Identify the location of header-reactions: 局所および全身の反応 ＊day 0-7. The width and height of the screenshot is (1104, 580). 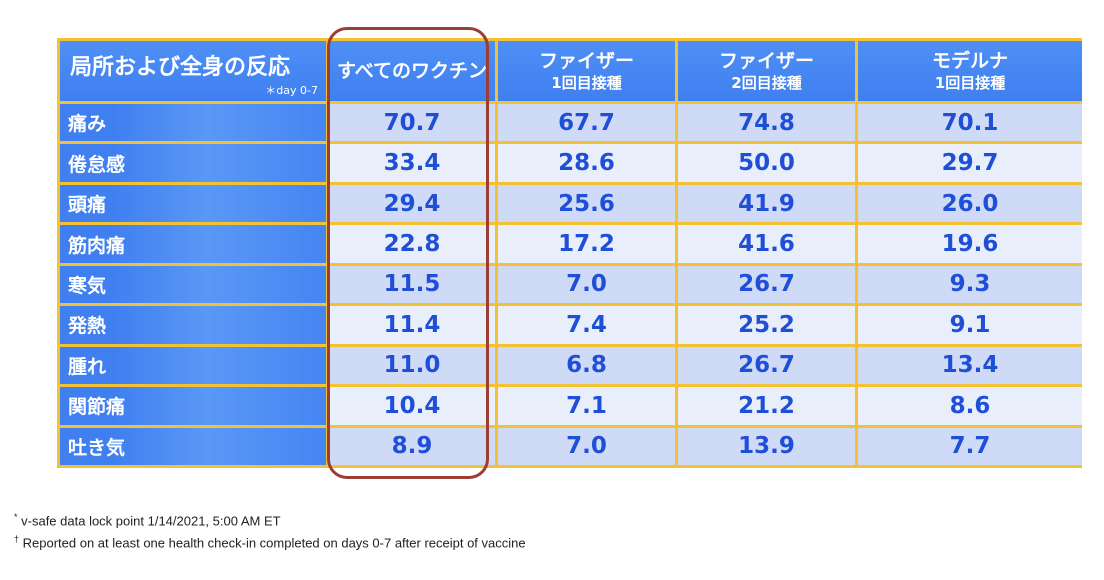
(193, 71).